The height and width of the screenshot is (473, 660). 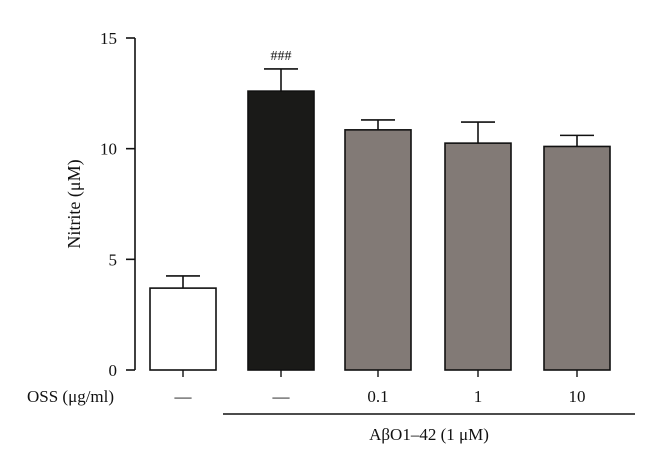 I want to click on category-label: 1, so click(x=478, y=396).